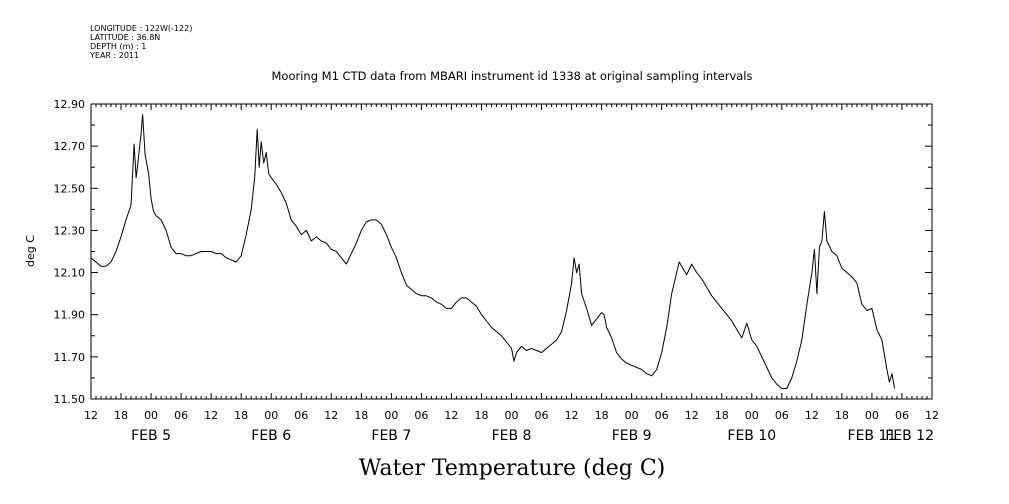 The image size is (1009, 504). I want to click on latitude-label: LATITUDE : 36.8N, so click(125, 37).